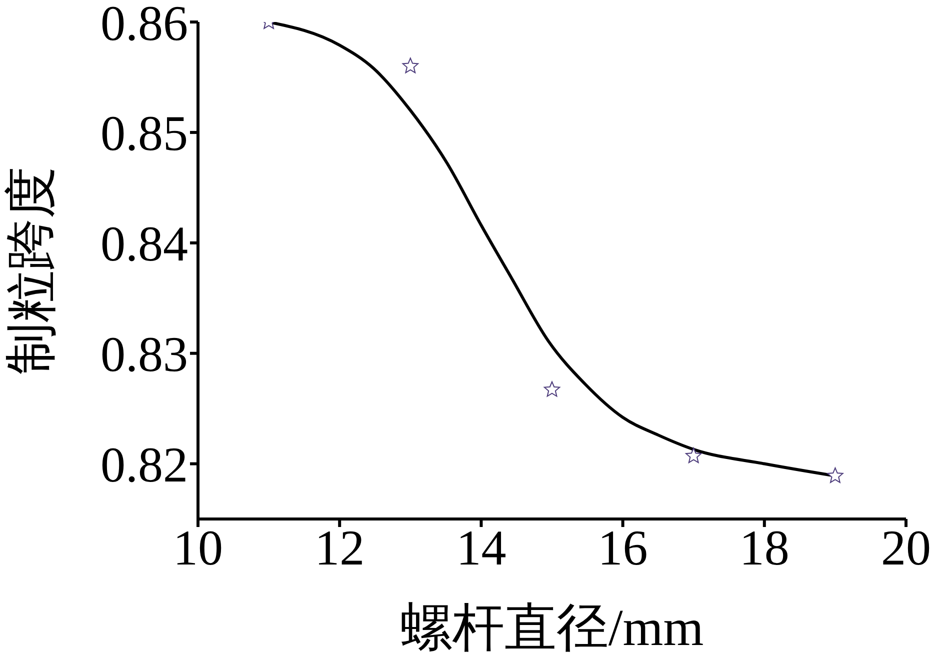 The image size is (937, 653). Describe the element at coordinates (144, 354) in the screenshot. I see `y-tick-label: 0.83` at that location.